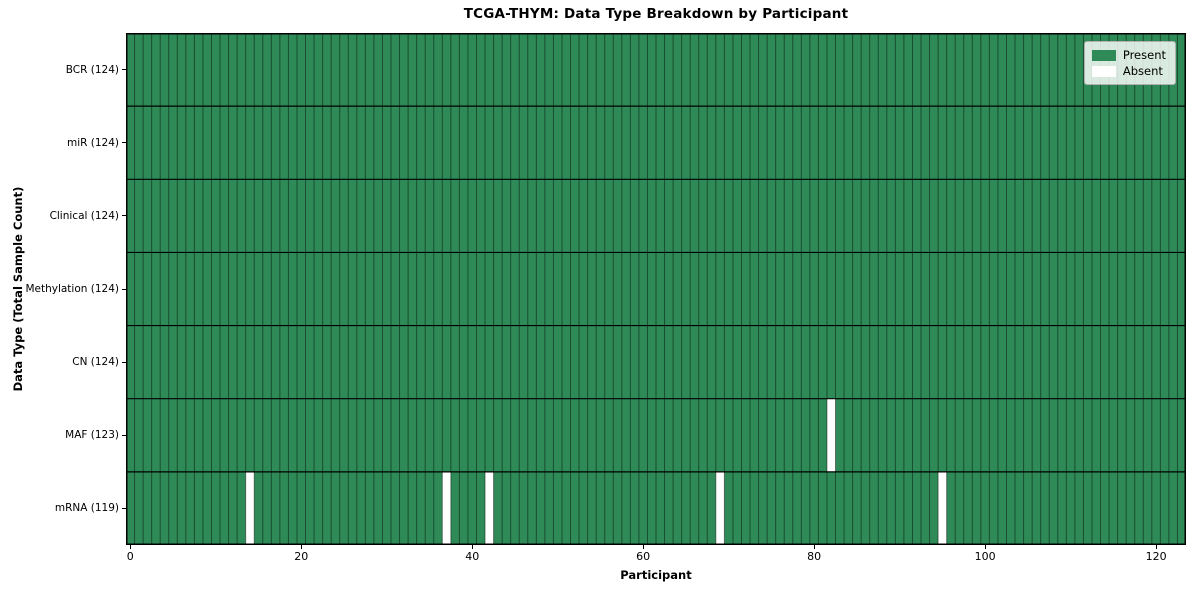  What do you see at coordinates (92, 69) in the screenshot?
I see `y-tick-label: BCR (124)` at bounding box center [92, 69].